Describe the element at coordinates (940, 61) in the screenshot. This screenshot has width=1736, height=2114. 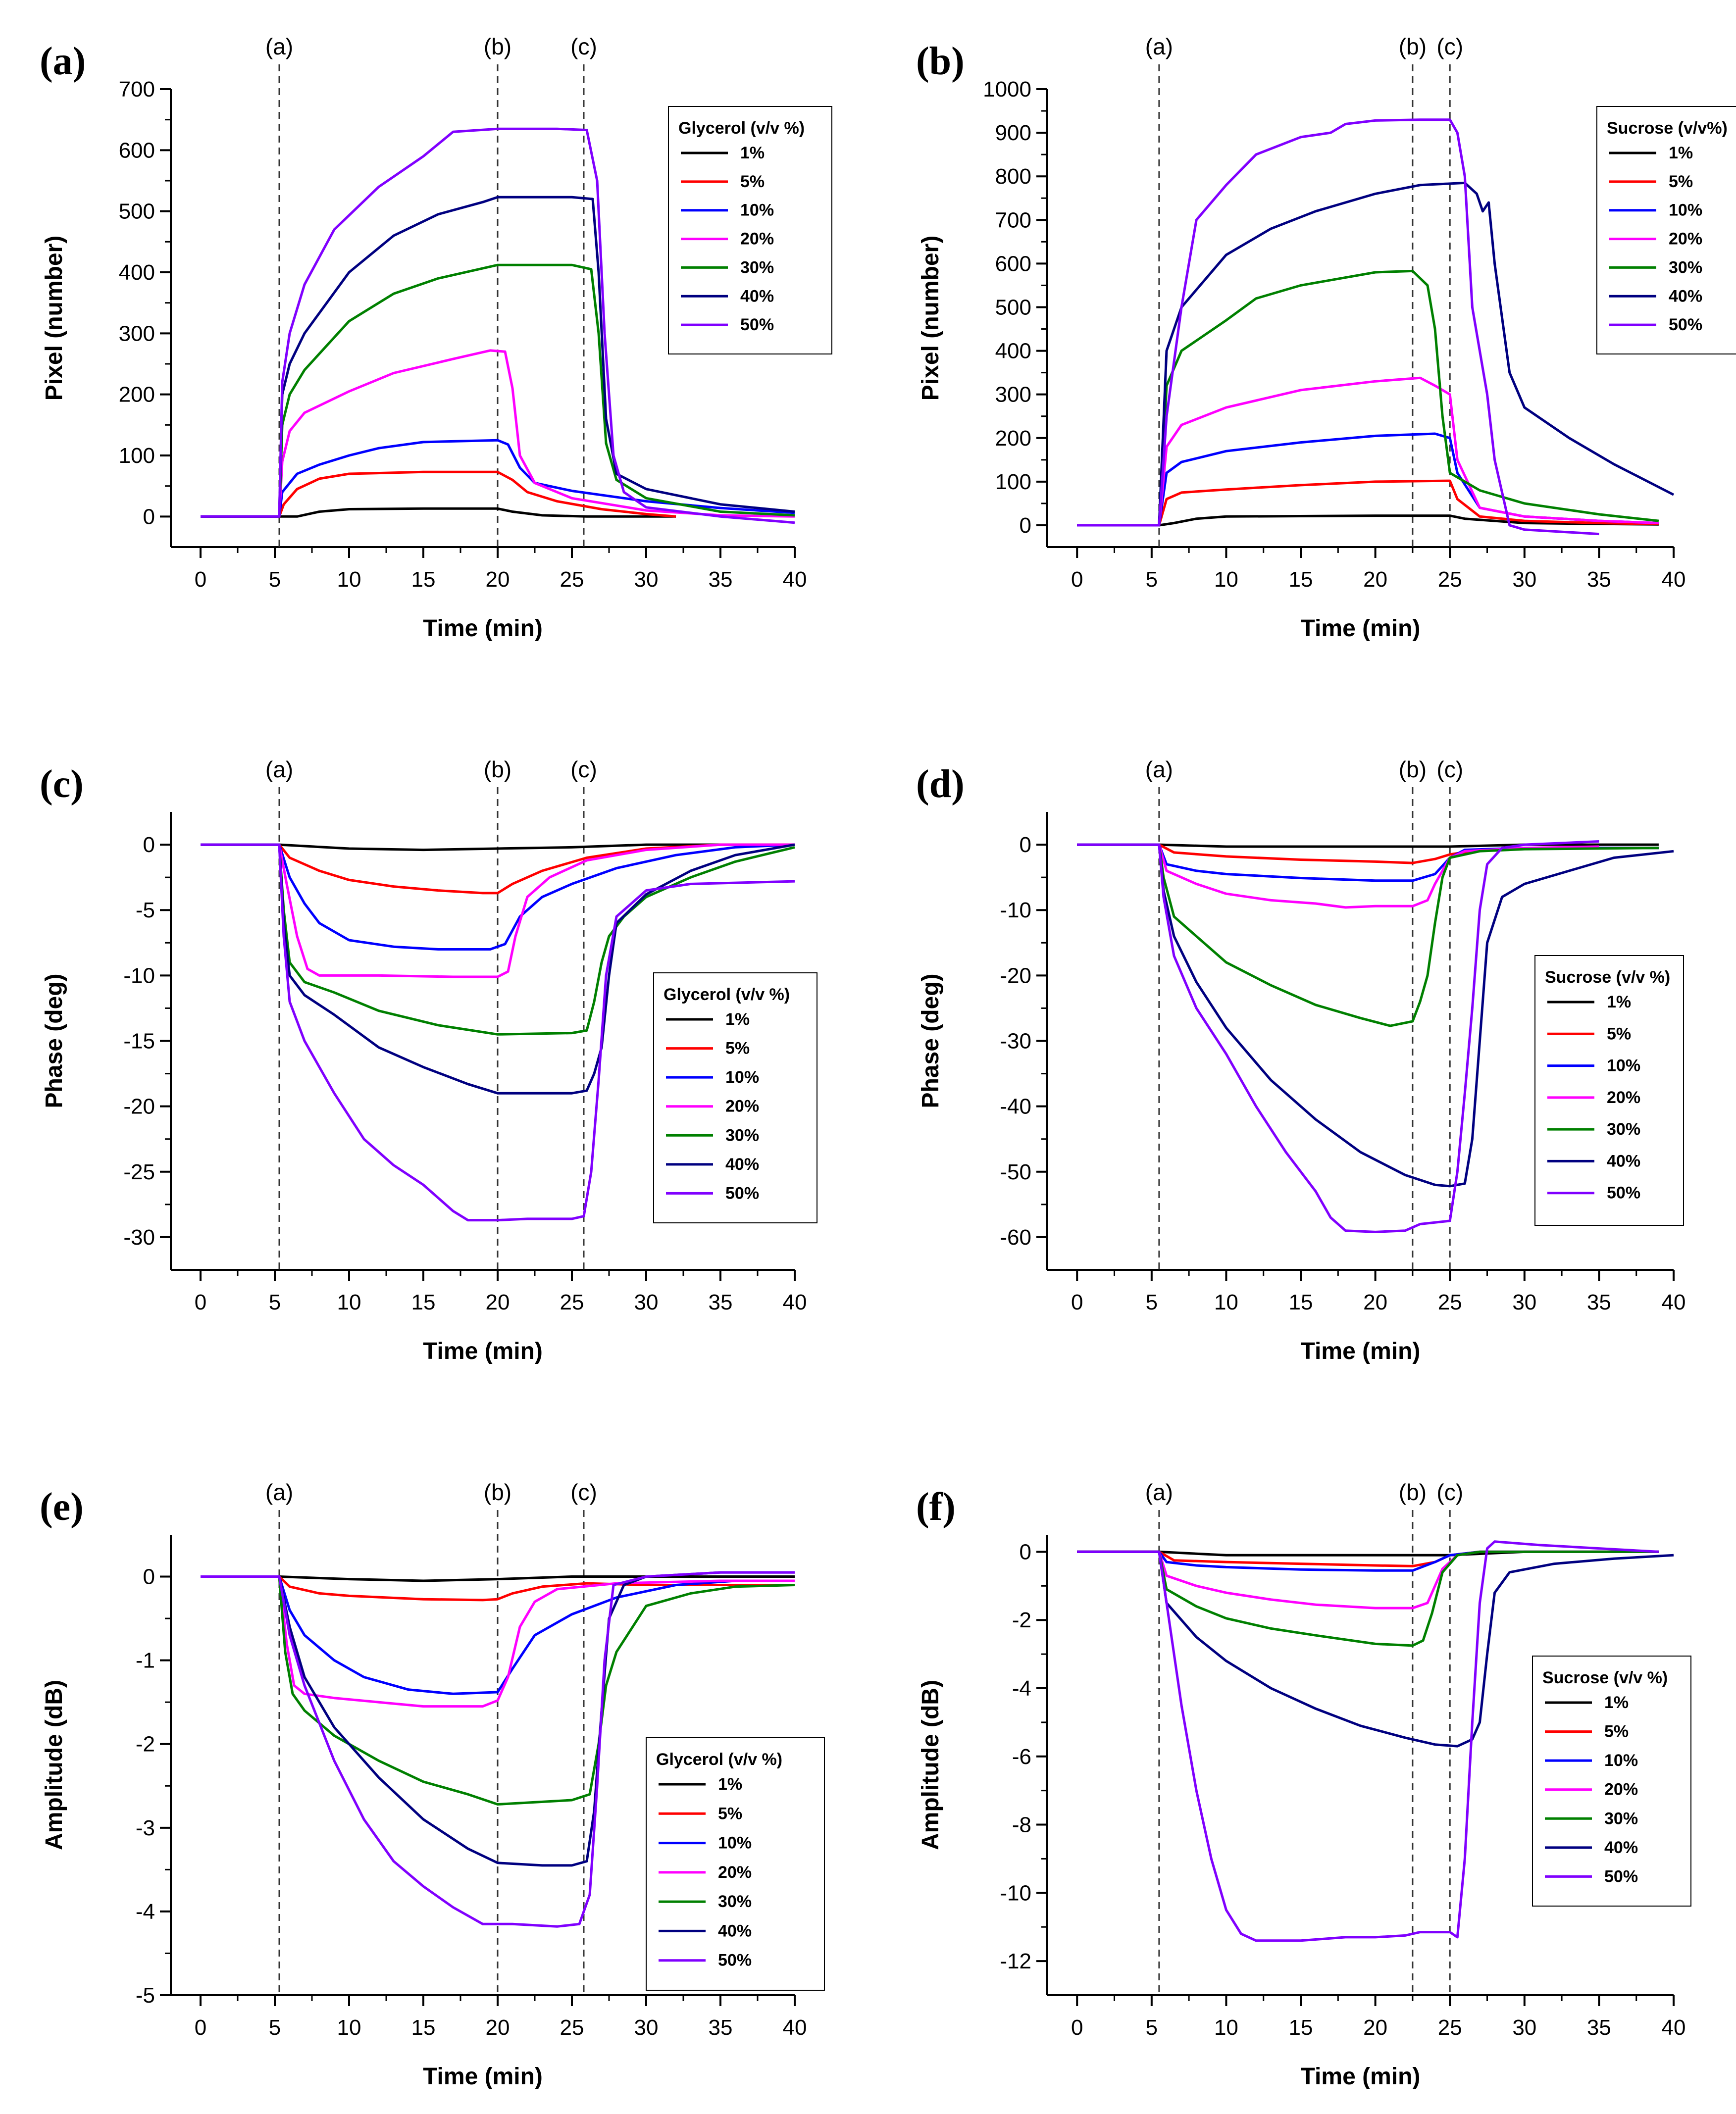
I see `panel-label: (b)` at that location.